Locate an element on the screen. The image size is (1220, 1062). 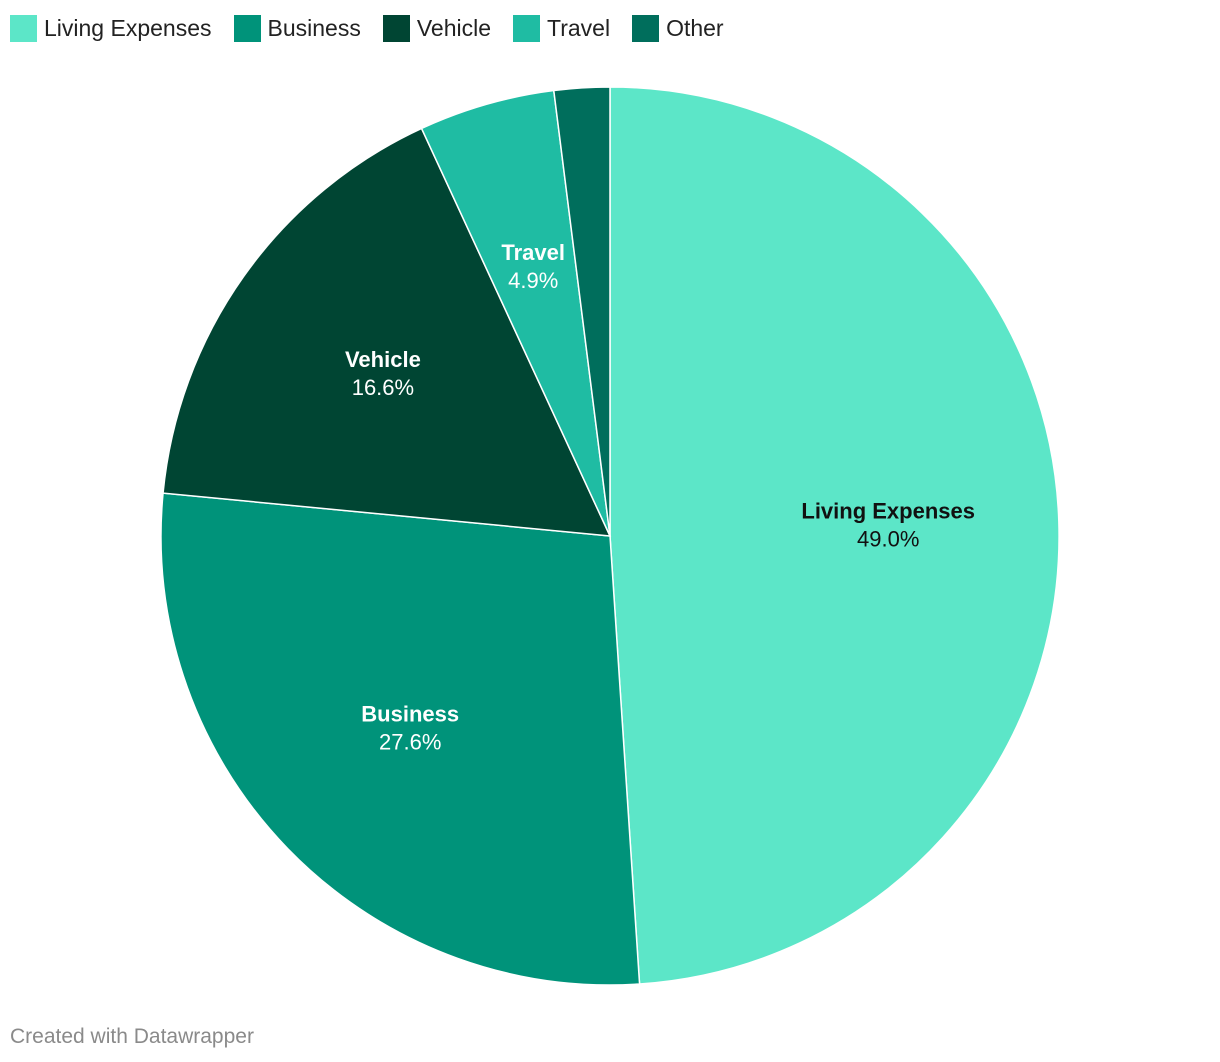
legend-label: Business is located at coordinates (314, 27).